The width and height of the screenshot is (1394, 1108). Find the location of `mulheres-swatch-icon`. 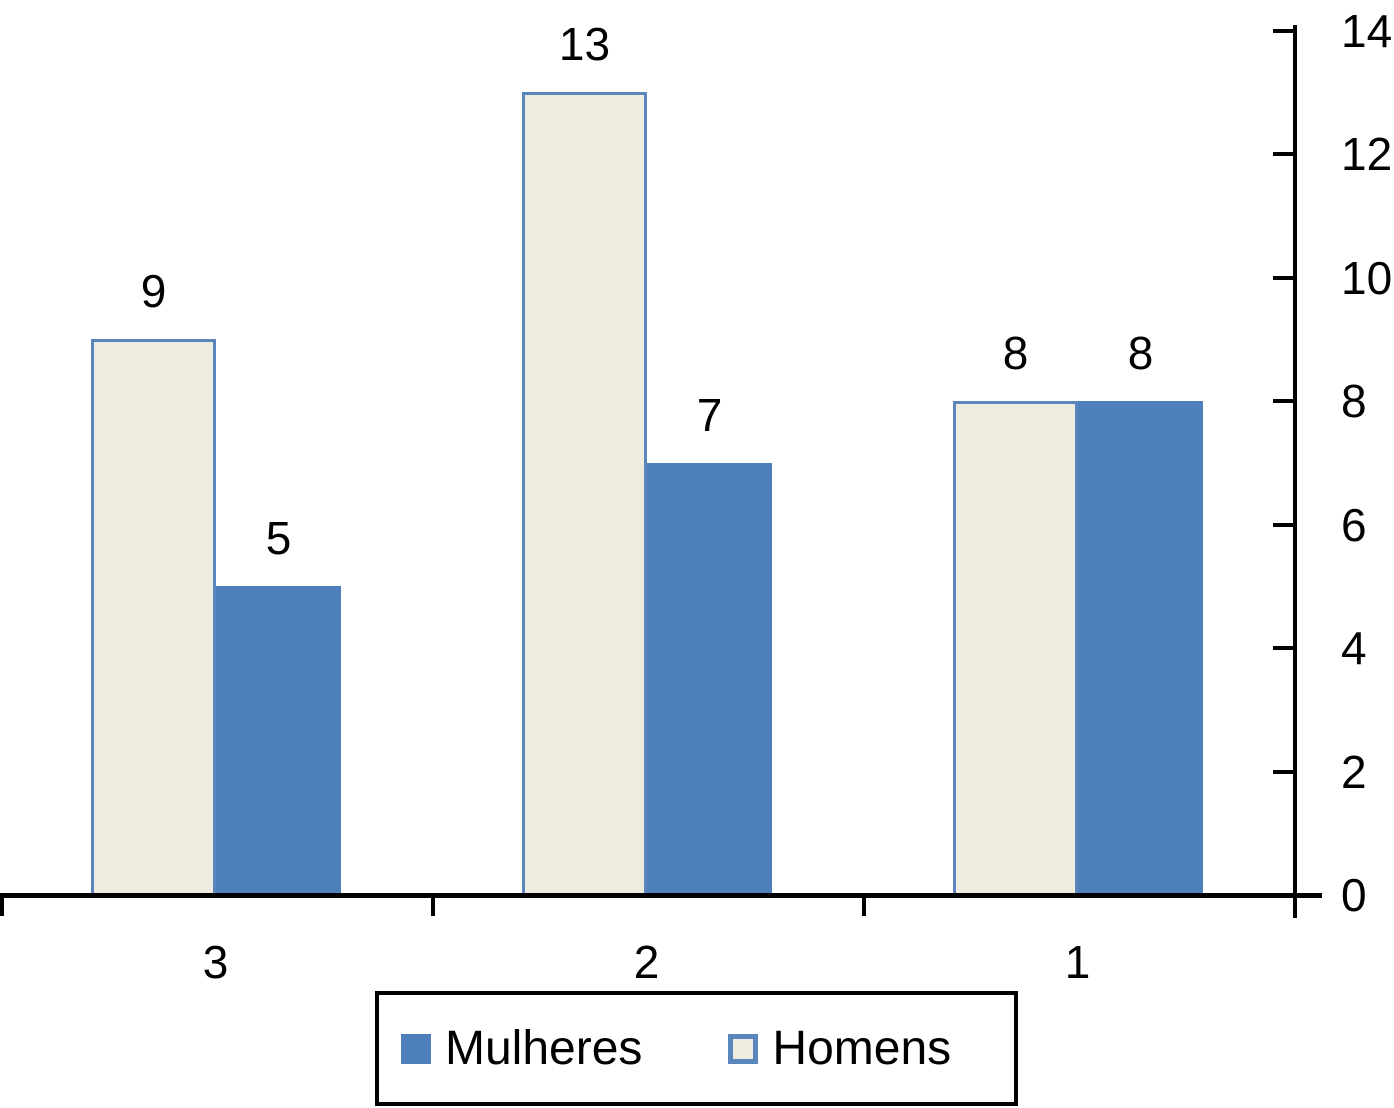

mulheres-swatch-icon is located at coordinates (416, 1048).